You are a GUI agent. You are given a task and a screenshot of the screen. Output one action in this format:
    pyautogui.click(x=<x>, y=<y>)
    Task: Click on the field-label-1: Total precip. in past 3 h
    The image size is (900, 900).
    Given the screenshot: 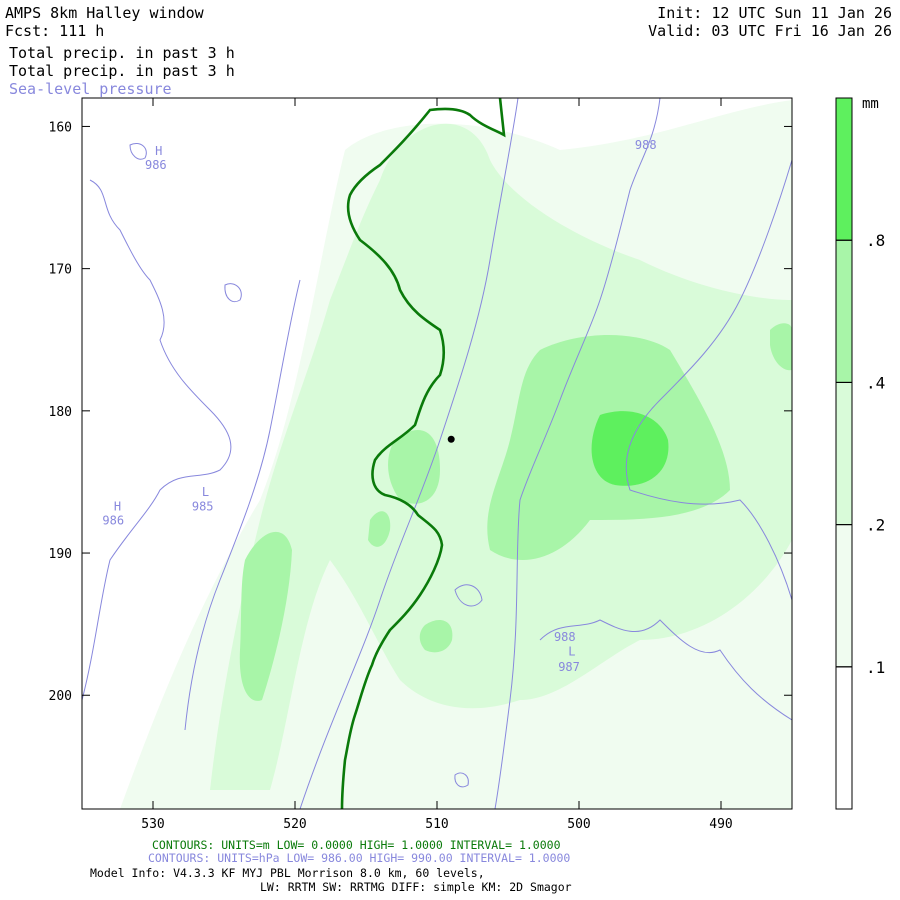 What is the action you would take?
    pyautogui.click(x=122, y=53)
    